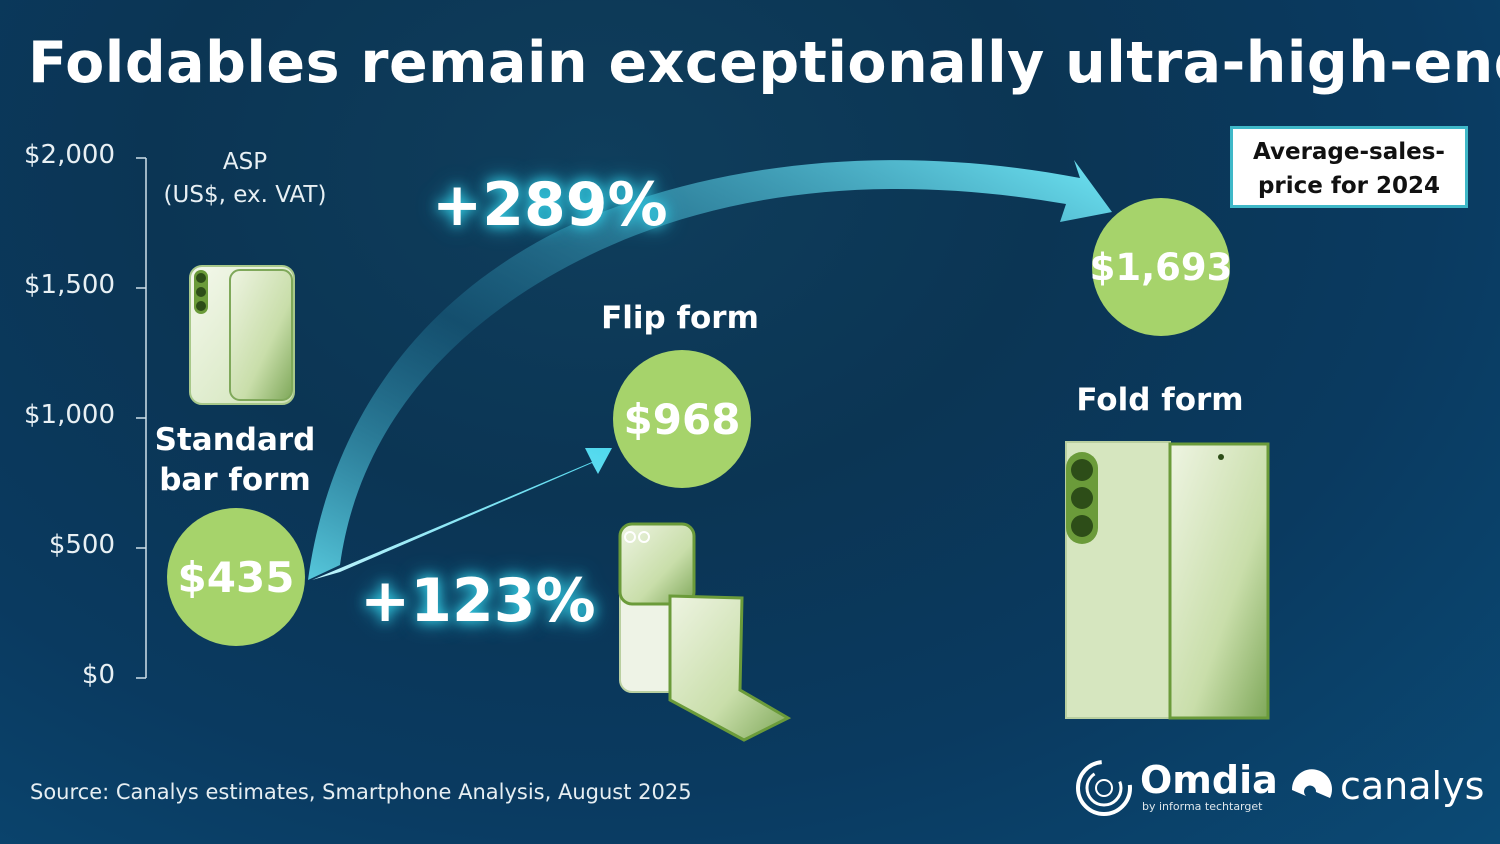 Image resolution: width=1500 pixels, height=844 pixels. What do you see at coordinates (69, 155) in the screenshot?
I see `y-tick-label: $2,000` at bounding box center [69, 155].